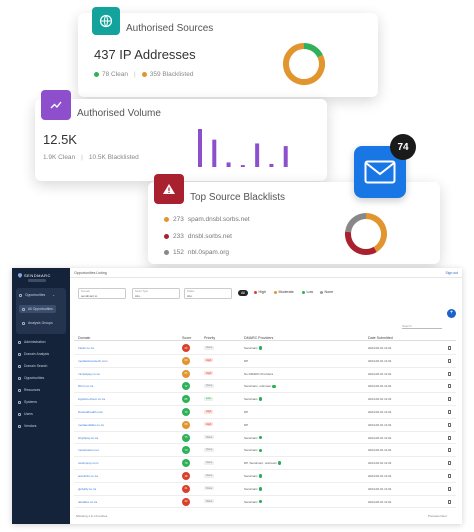 The width and height of the screenshot is (474, 532). I want to click on status-filter-select: Status ALL, so click(208, 293).